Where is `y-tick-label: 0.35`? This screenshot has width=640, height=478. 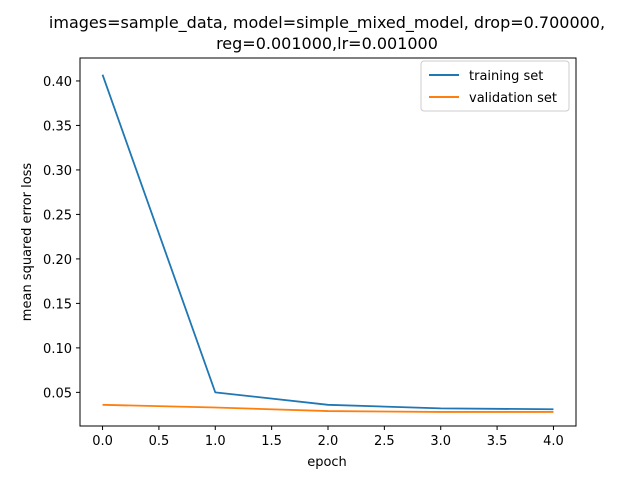 y-tick-label: 0.35 is located at coordinates (57, 126).